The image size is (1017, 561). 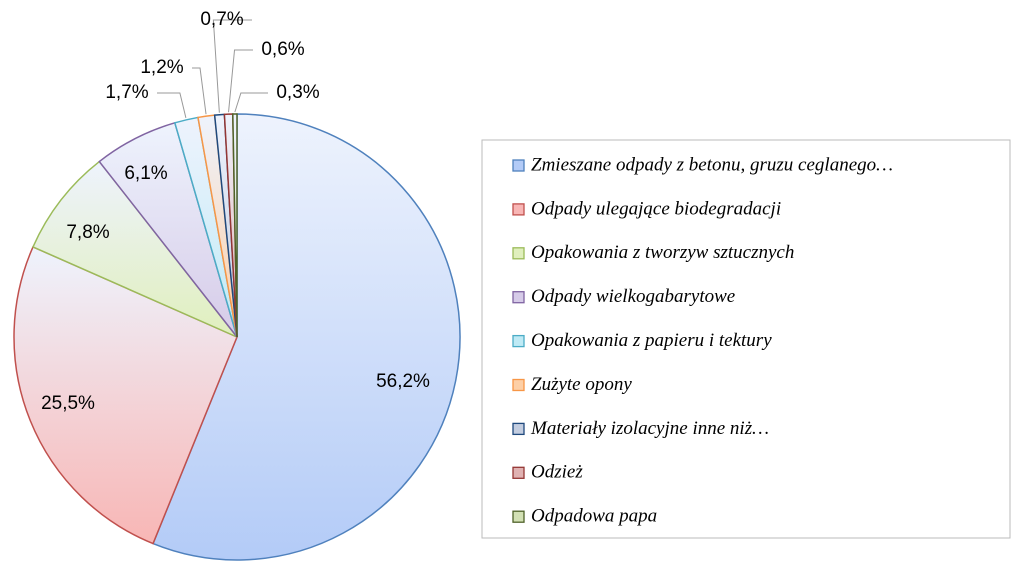 What do you see at coordinates (662, 252) in the screenshot?
I see `legend-label: Opakowania z tworzyw sztucznych` at bounding box center [662, 252].